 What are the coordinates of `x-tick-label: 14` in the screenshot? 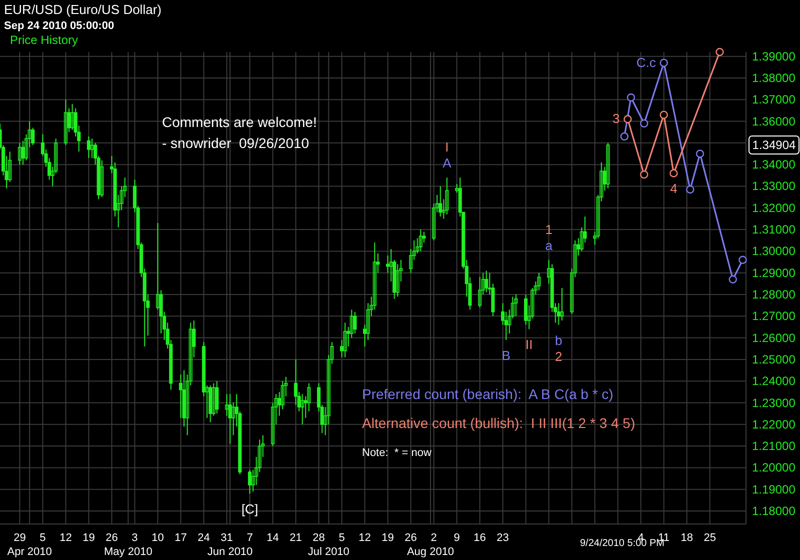 It's located at (272, 538).